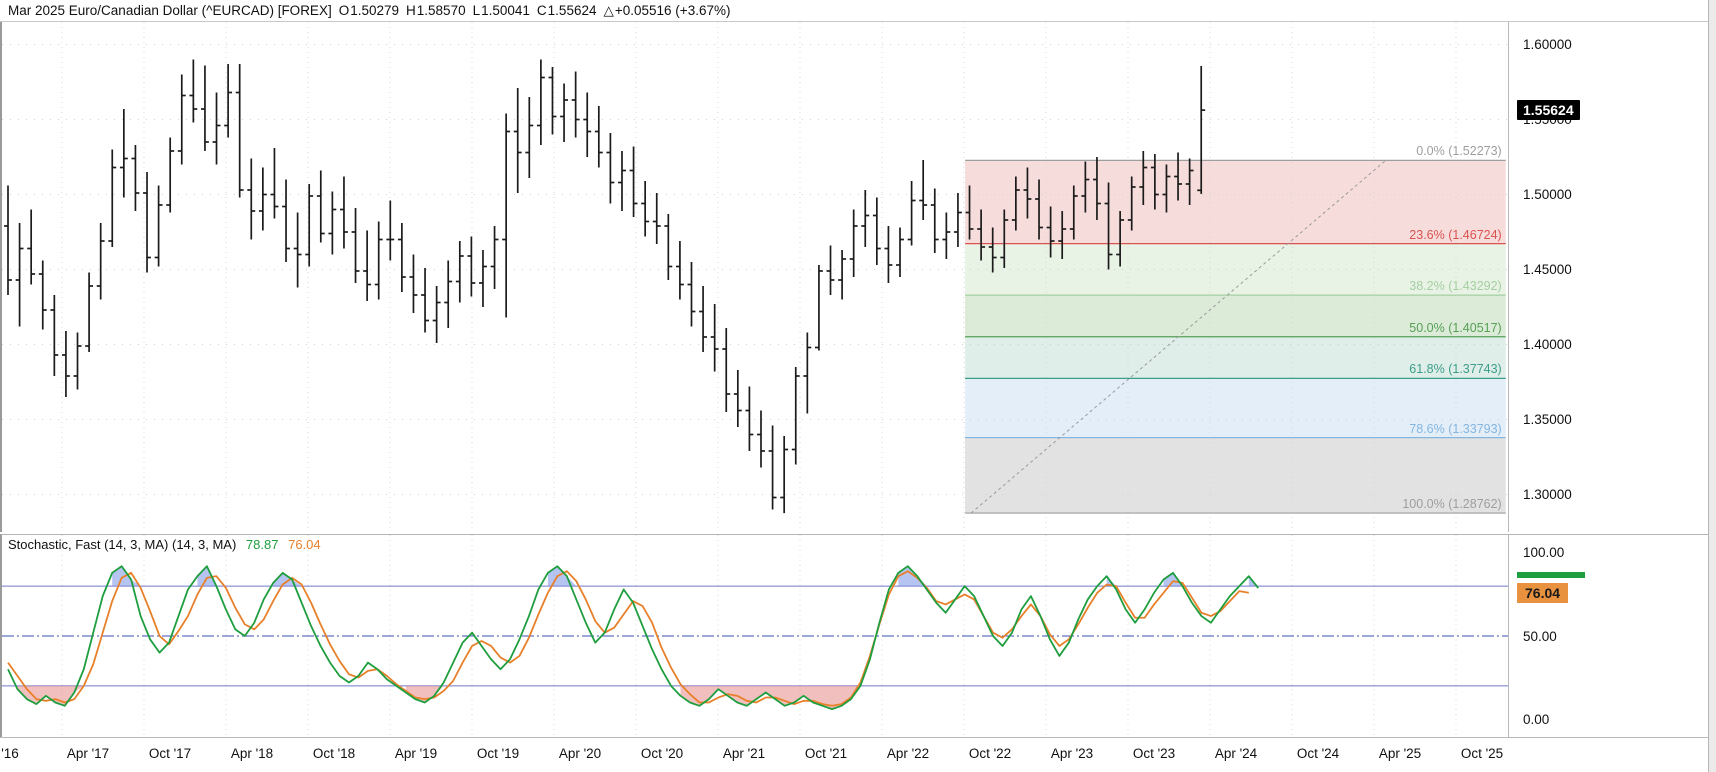  Describe the element at coordinates (1455, 286) in the screenshot. I see `fib-level-label: 38.2% (1.43292)` at that location.